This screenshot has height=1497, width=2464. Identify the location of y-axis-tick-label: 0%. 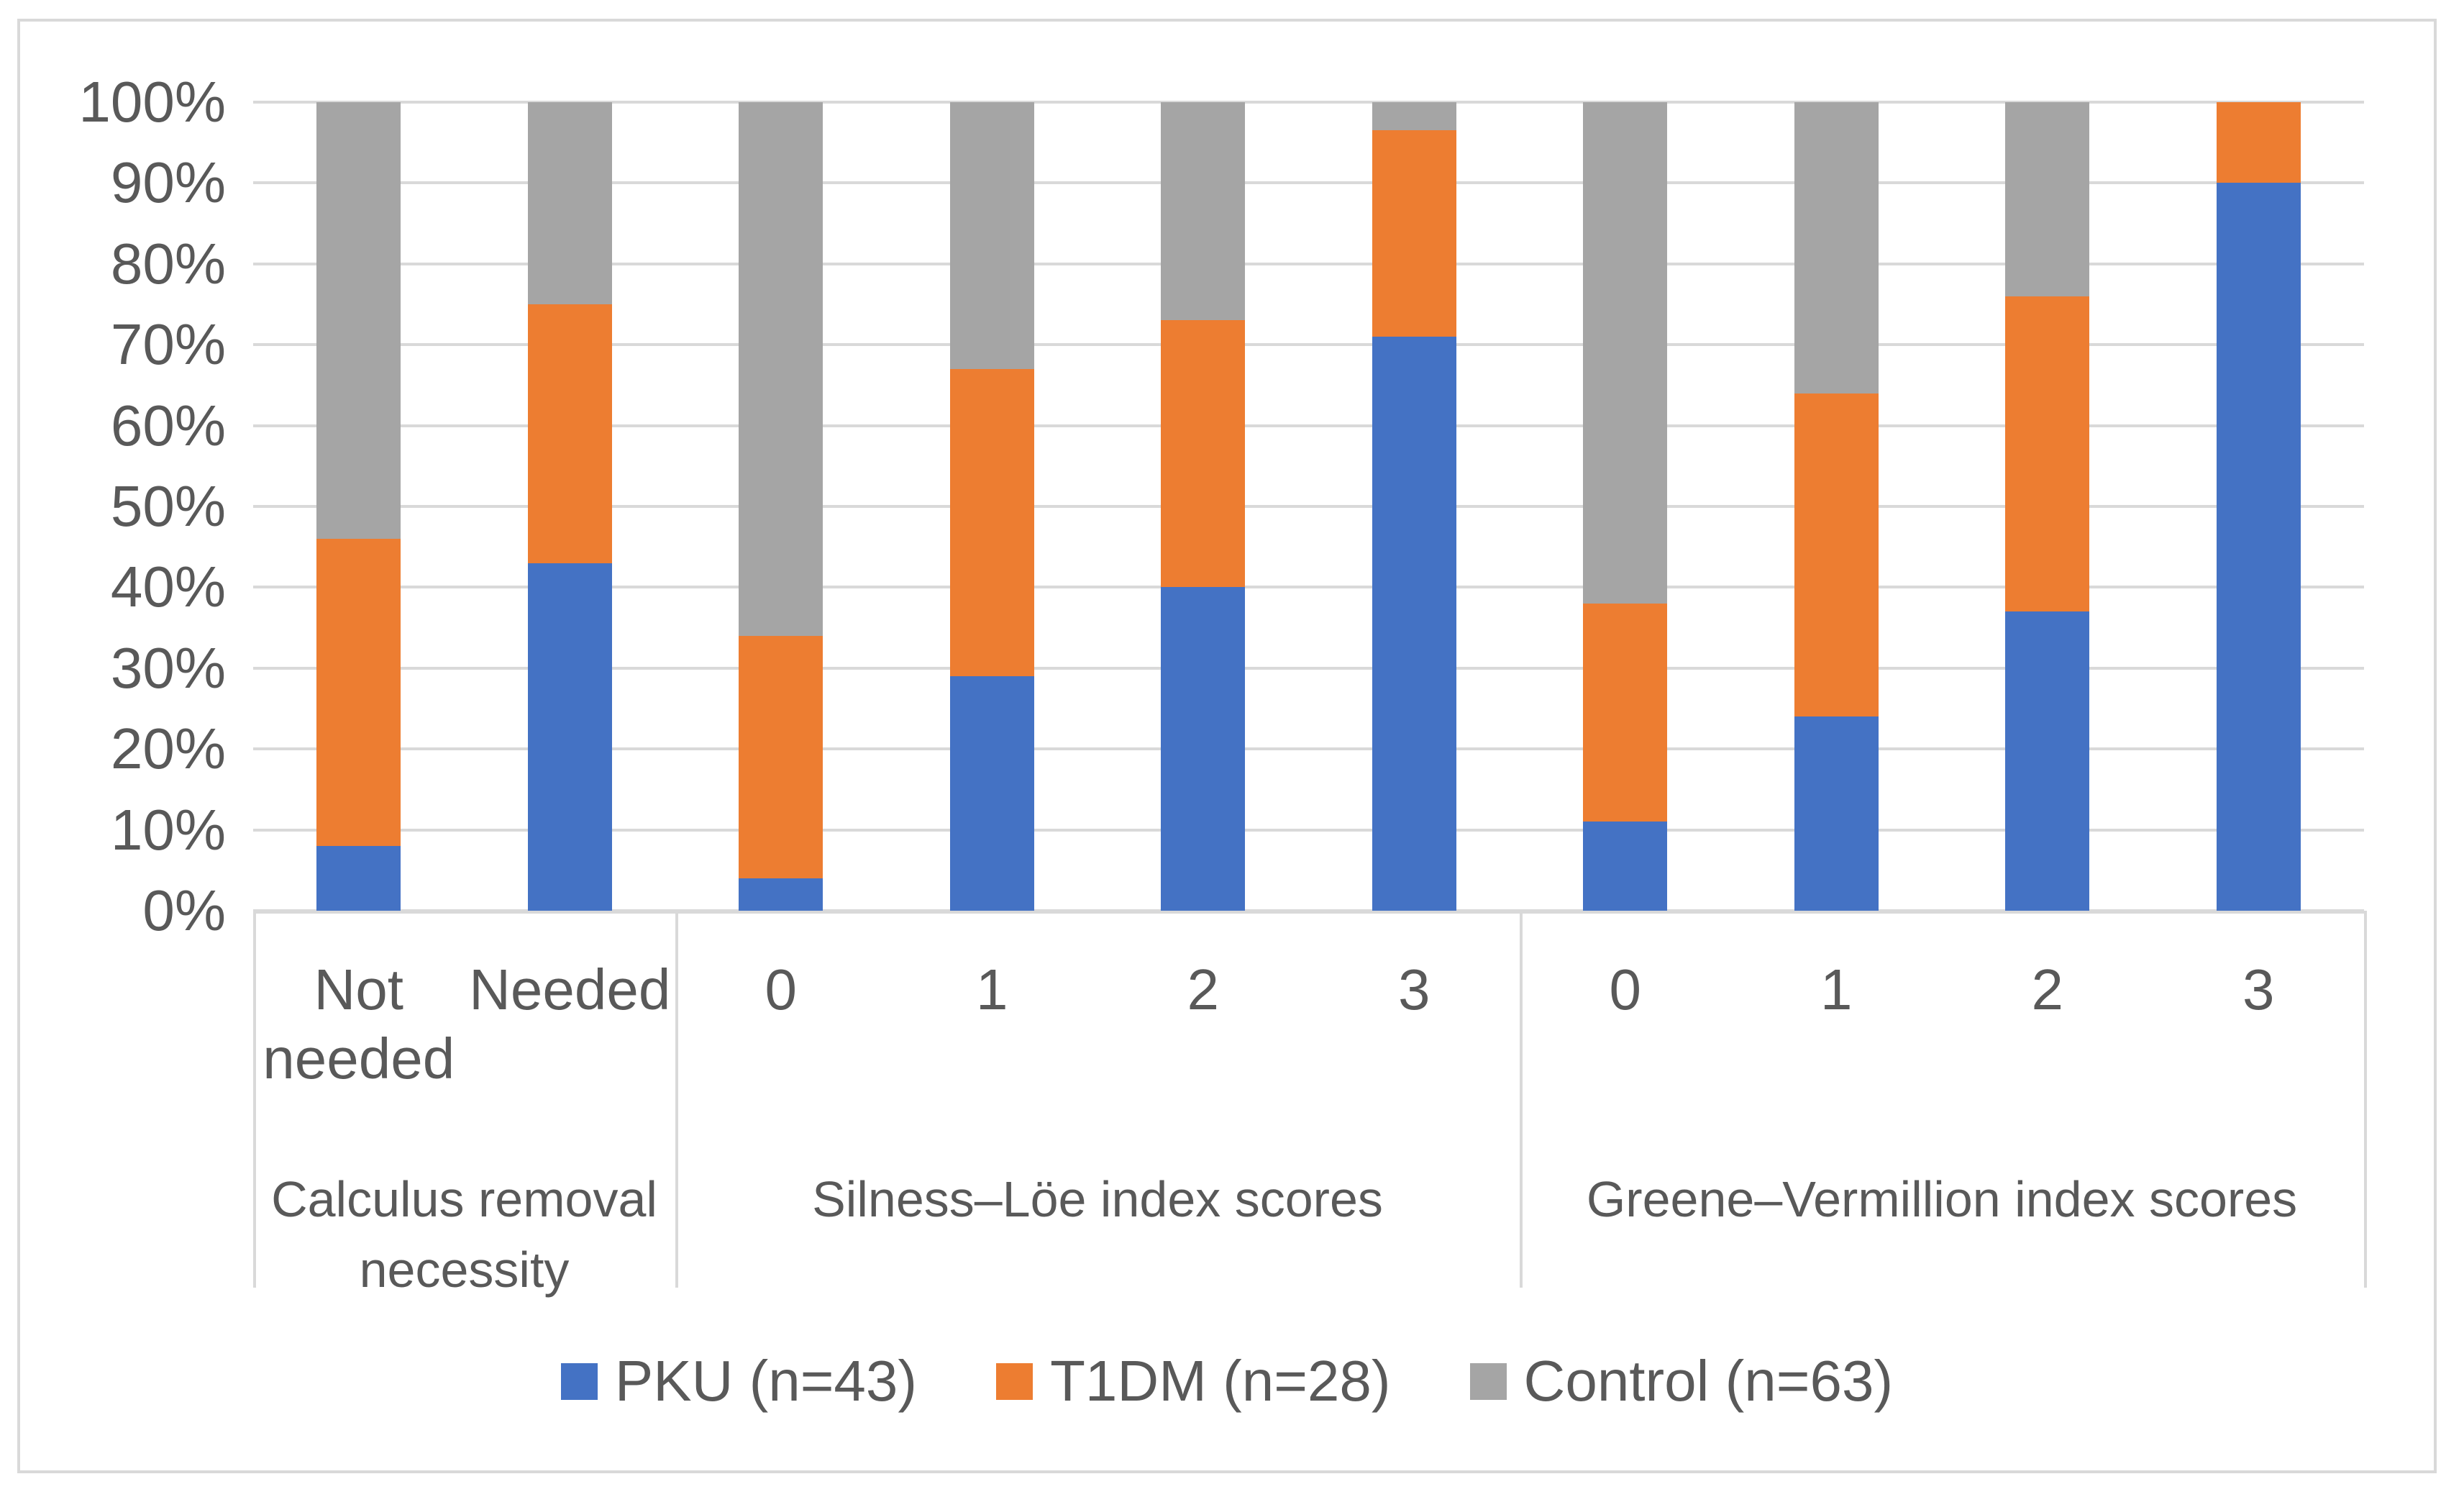
(184, 910).